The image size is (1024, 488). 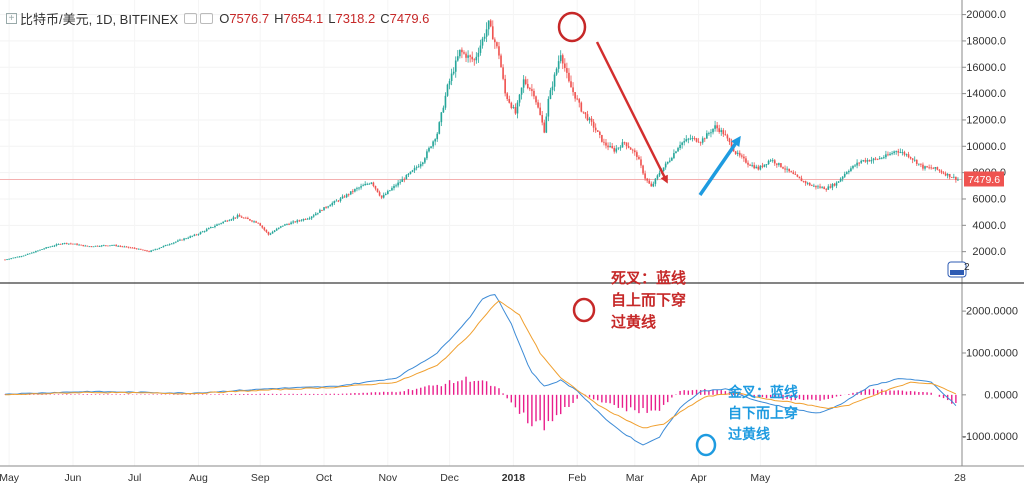 I want to click on hide-icon, so click(x=207, y=18).